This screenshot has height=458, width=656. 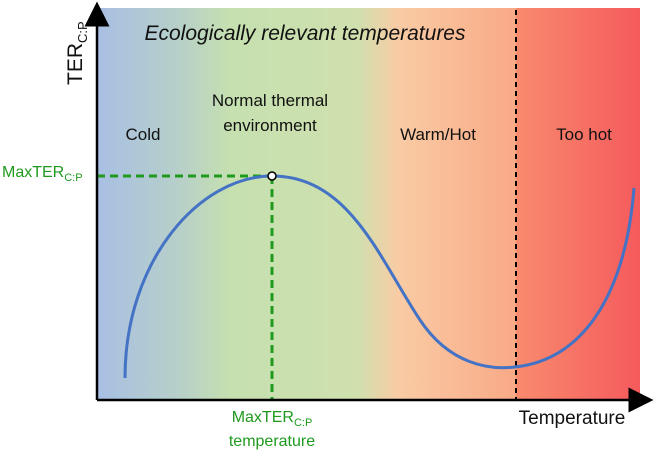 What do you see at coordinates (143, 134) in the screenshot?
I see `zone-label: Cold` at bounding box center [143, 134].